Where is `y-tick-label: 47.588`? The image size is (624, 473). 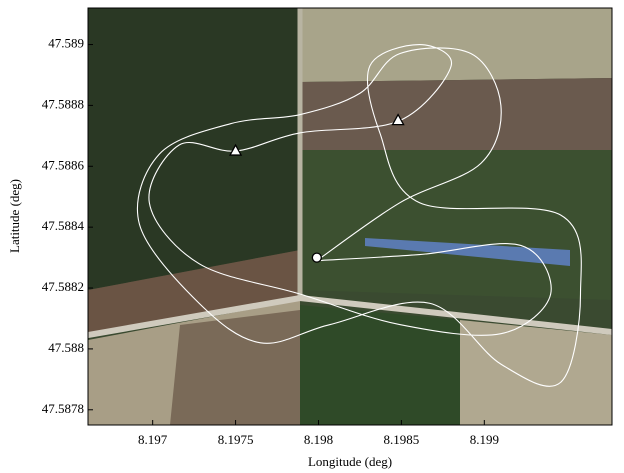 y-tick-label: 47.588 is located at coordinates (66, 347).